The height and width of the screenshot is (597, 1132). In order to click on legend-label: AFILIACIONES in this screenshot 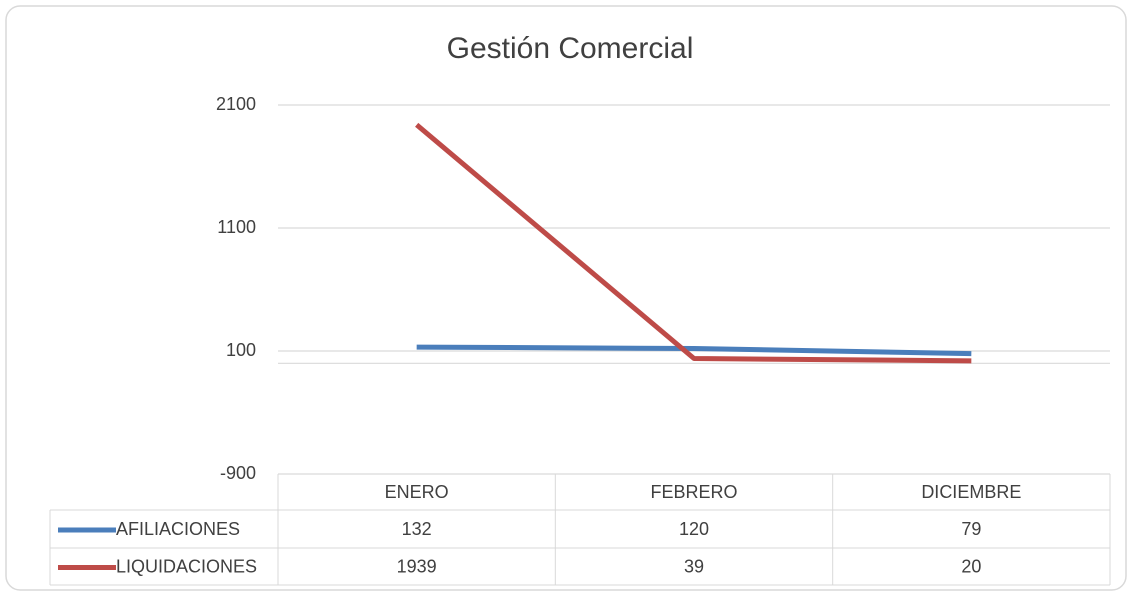, I will do `click(178, 529)`.